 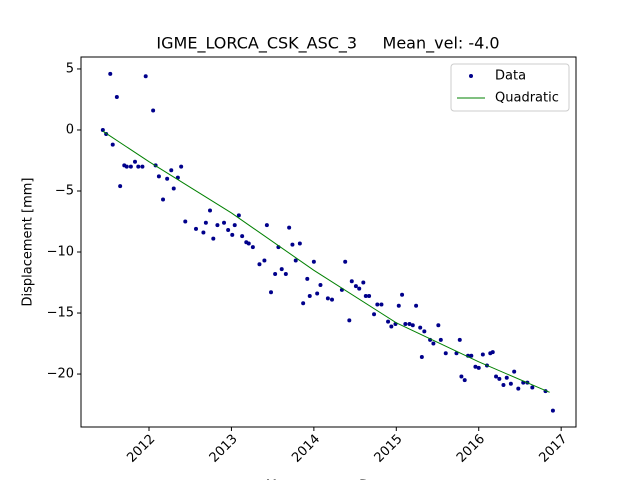 What do you see at coordinates (70, 129) in the screenshot?
I see `y-tick-label: 0` at bounding box center [70, 129].